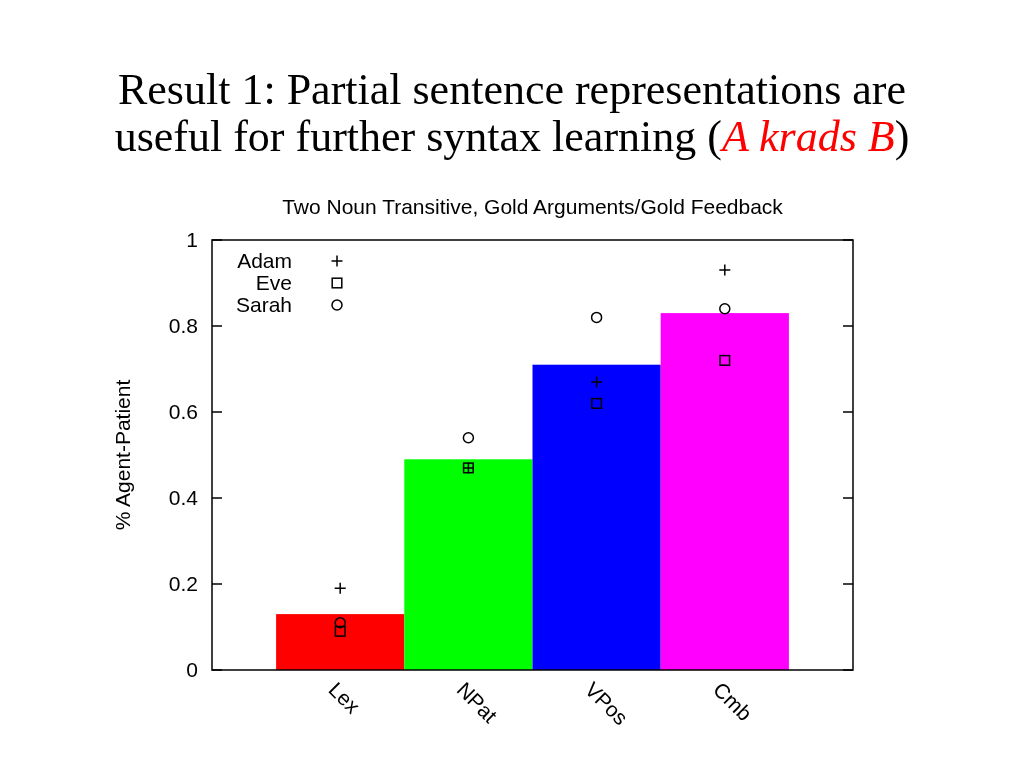 The image size is (1024, 768). Describe the element at coordinates (183, 584) in the screenshot. I see `y-tick-label: 0.2` at that location.